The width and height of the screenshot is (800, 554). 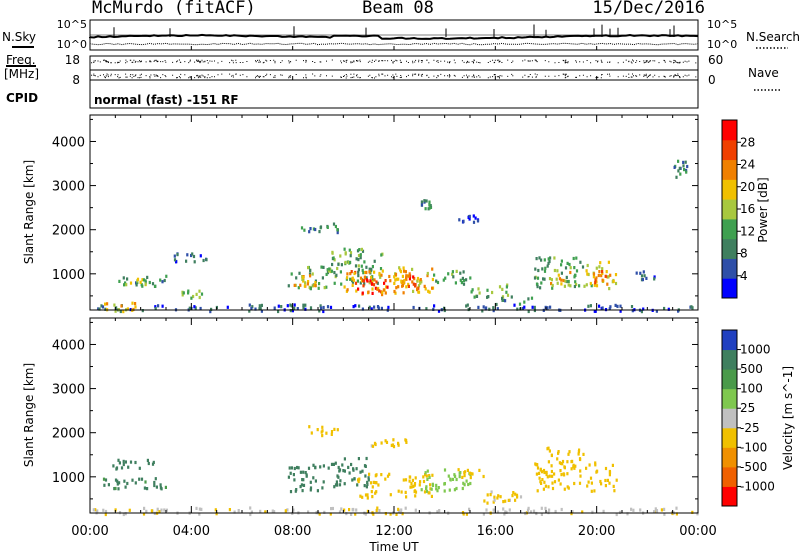 I want to click on y-tick-label: 4000, so click(x=68, y=345).